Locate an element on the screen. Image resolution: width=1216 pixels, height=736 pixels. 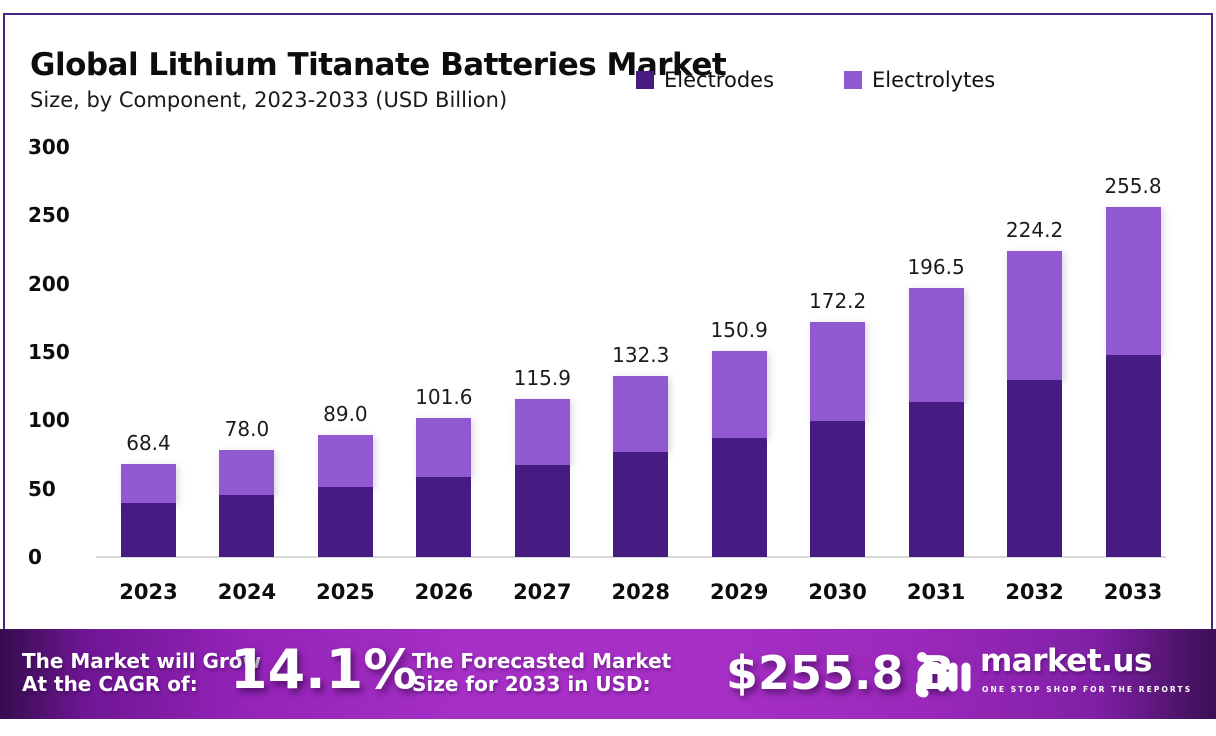
legend-label-electrodes: Electrodes is located at coordinates (719, 80).